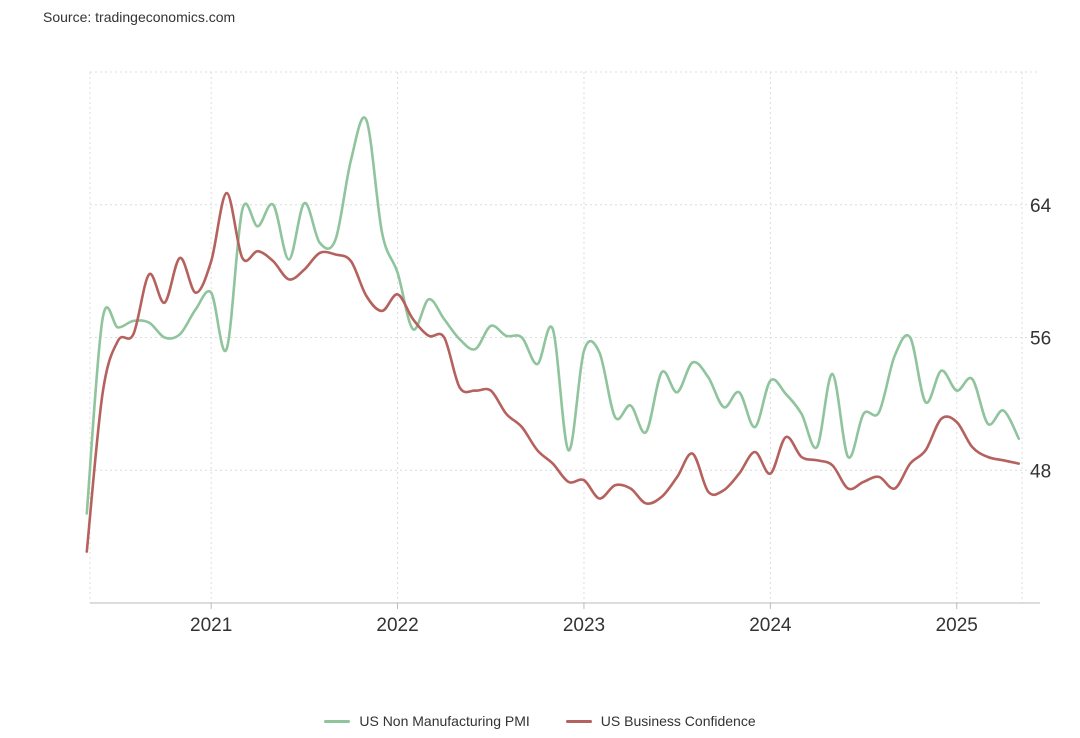 The height and width of the screenshot is (738, 1080). I want to click on legend-item-business-confidence: US Business Confidence, so click(660, 721).